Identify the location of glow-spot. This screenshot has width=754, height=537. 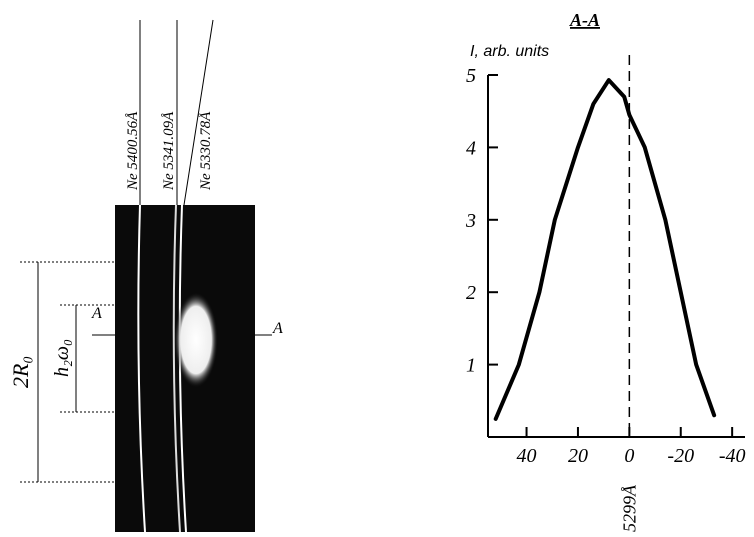
(196, 340).